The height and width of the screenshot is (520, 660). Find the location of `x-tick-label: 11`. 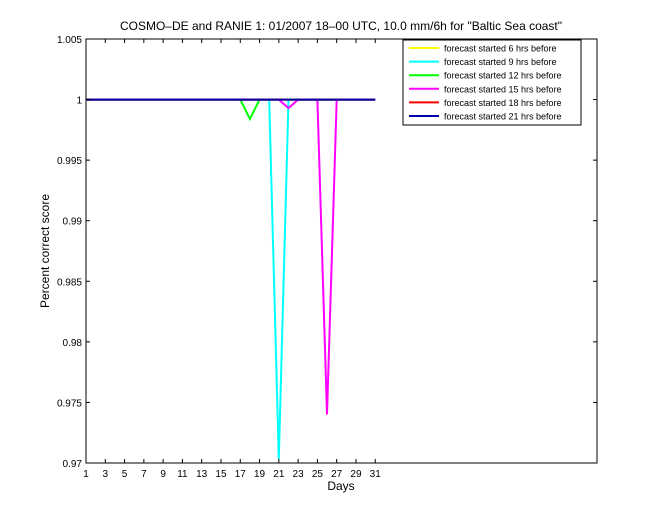

x-tick-label: 11 is located at coordinates (182, 474).